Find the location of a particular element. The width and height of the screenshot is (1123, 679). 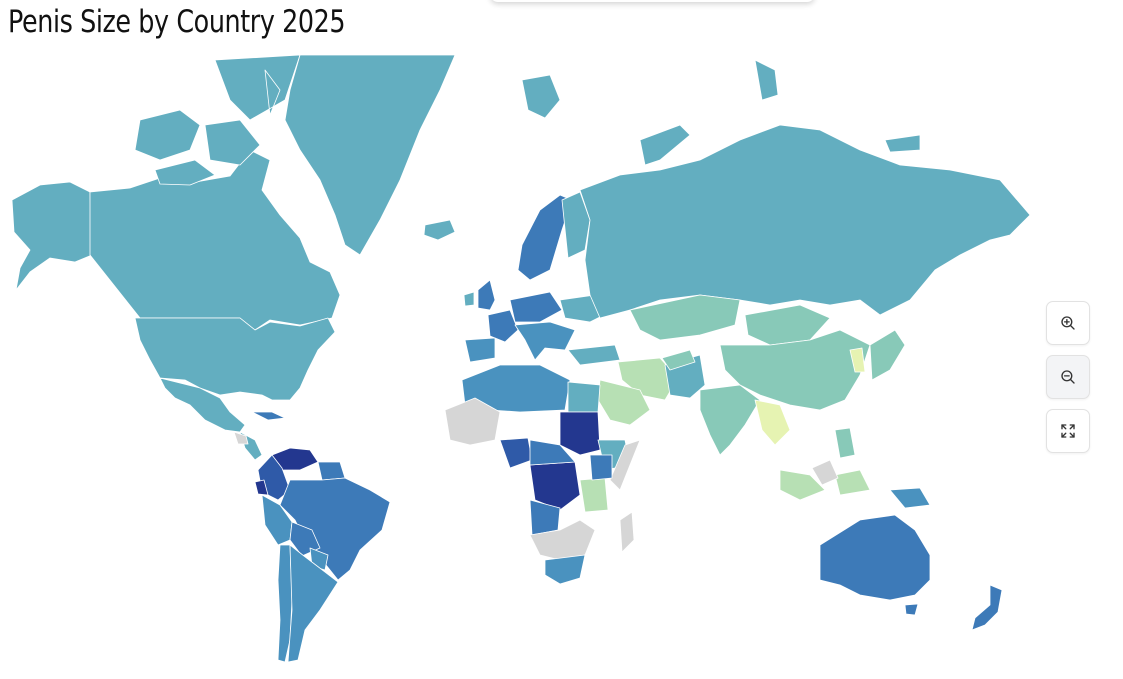

country-italy-balkans is located at coordinates (545, 341).